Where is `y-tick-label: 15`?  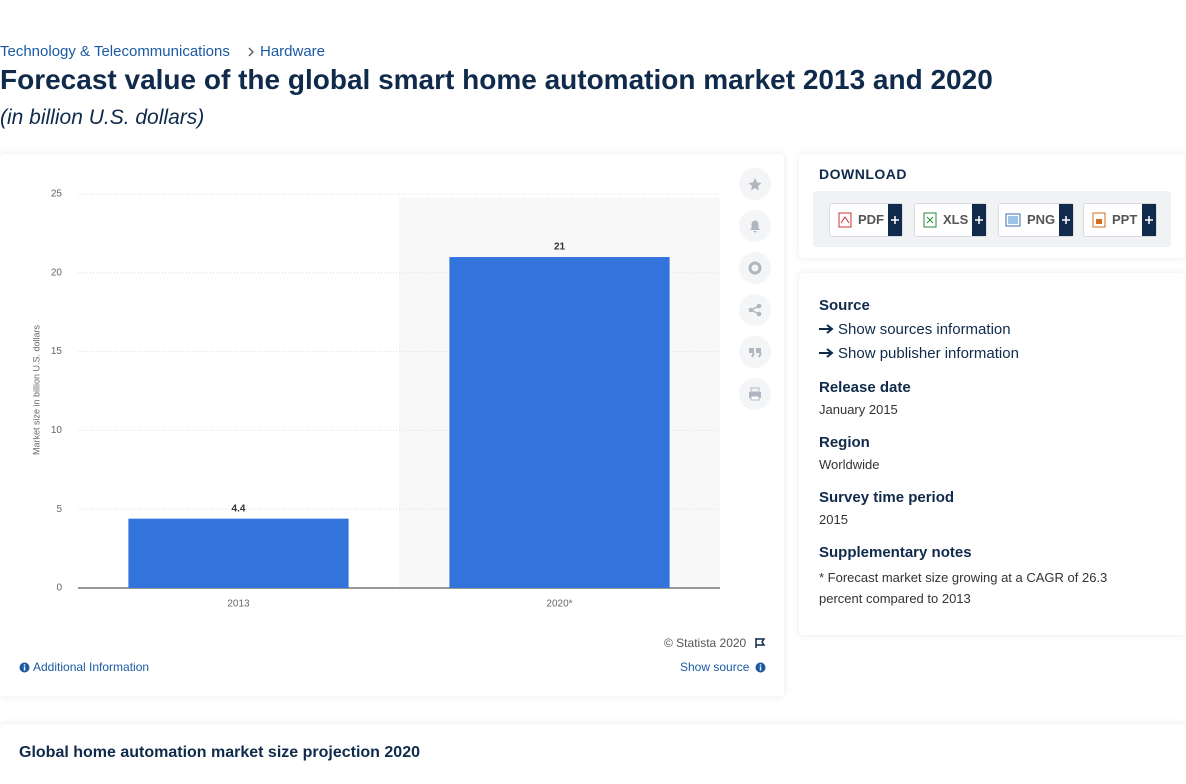
y-tick-label: 15 is located at coordinates (57, 351).